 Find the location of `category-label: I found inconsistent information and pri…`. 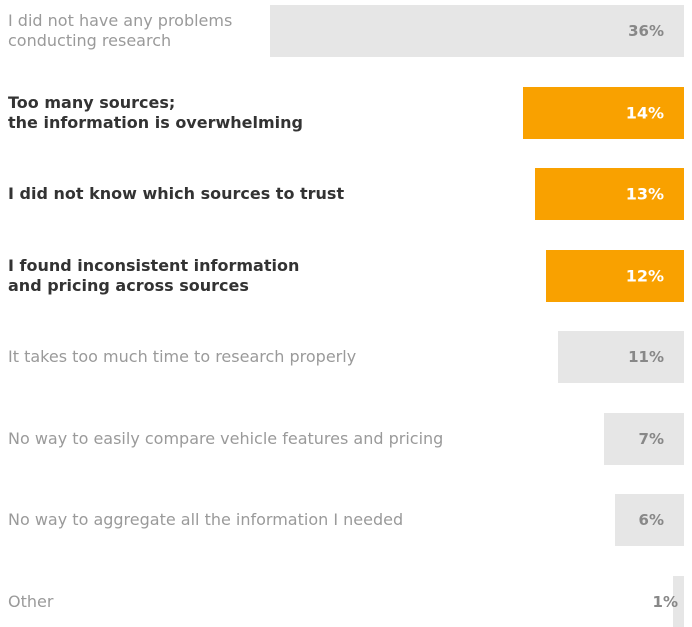

category-label: I found inconsistent information and pri… is located at coordinates (154, 275).